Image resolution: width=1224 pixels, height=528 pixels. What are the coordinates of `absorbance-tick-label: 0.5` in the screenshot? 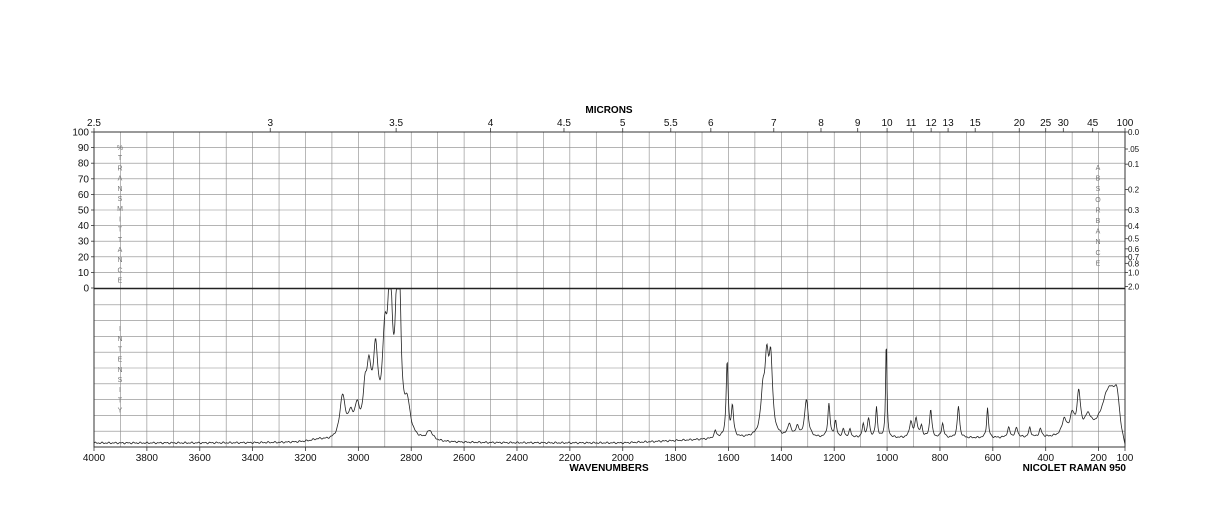 It's located at (1134, 239).